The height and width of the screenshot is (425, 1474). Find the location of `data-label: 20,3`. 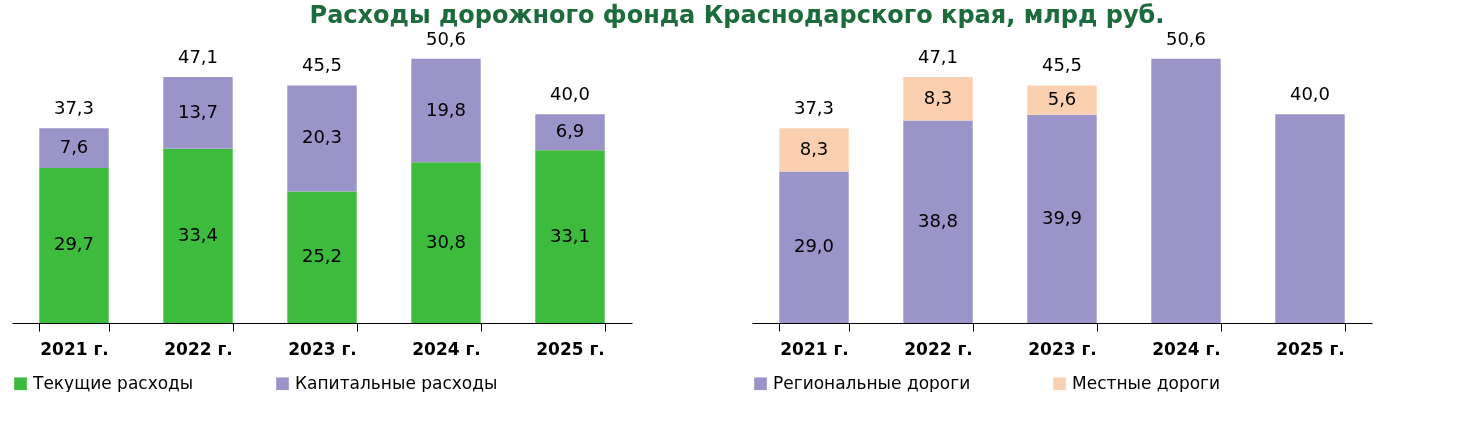

data-label: 20,3 is located at coordinates (322, 137).